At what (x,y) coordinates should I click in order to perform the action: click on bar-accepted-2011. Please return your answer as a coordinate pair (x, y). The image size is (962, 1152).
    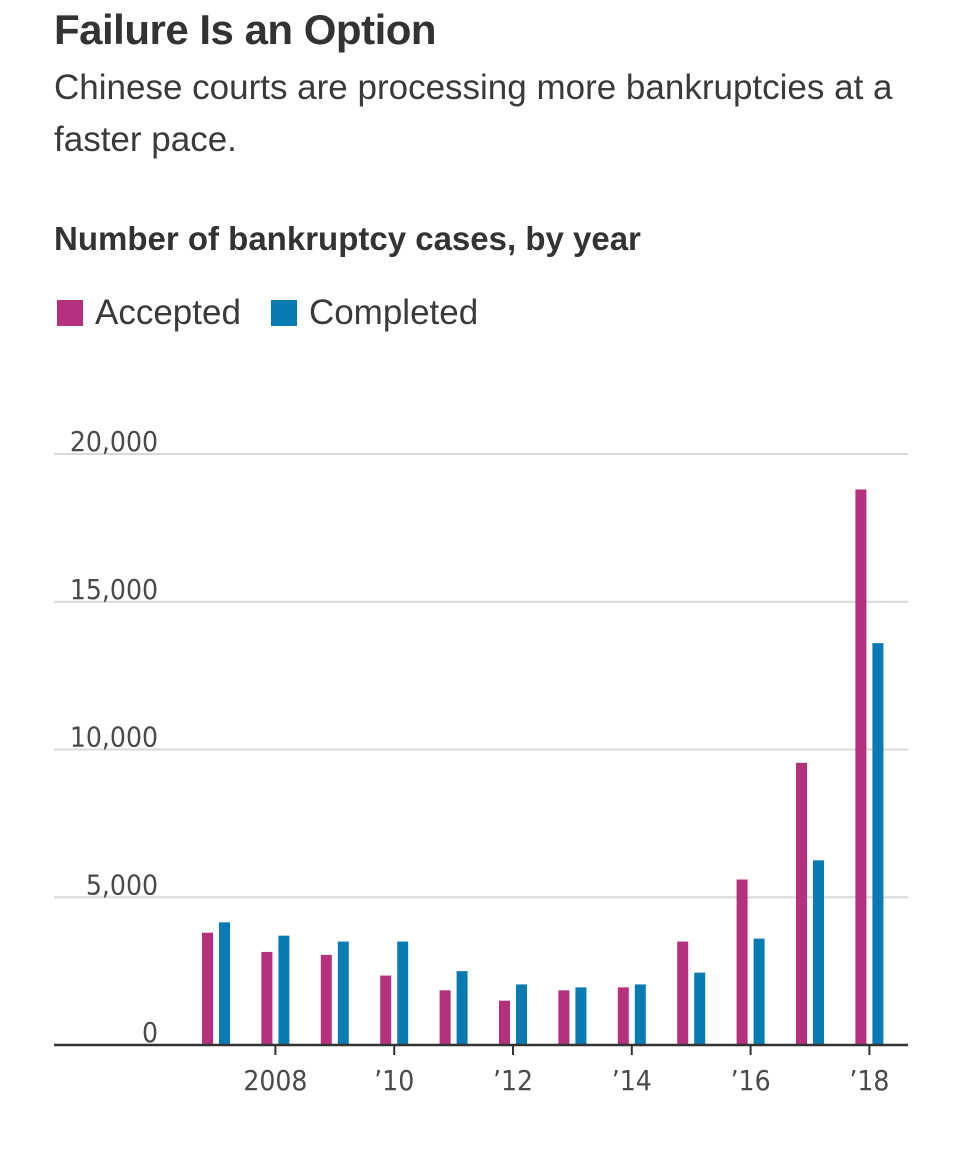
    Looking at the image, I should click on (445, 1017).